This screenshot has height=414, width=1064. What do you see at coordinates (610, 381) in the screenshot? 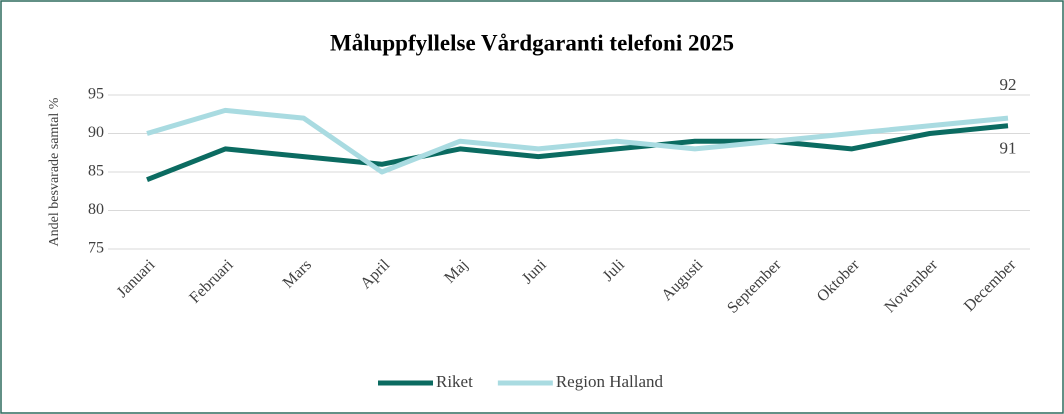
I see `legend-label: Region Halland` at bounding box center [610, 381].